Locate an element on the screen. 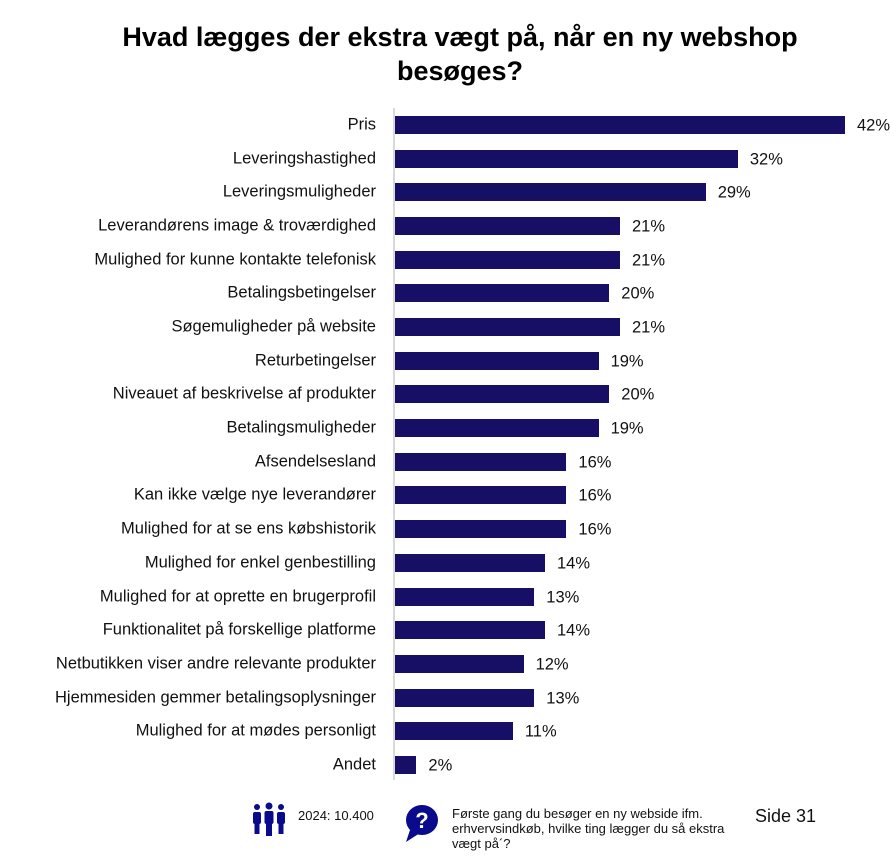  category-label: Mulighed for at se ens købshistorik is located at coordinates (248, 528).